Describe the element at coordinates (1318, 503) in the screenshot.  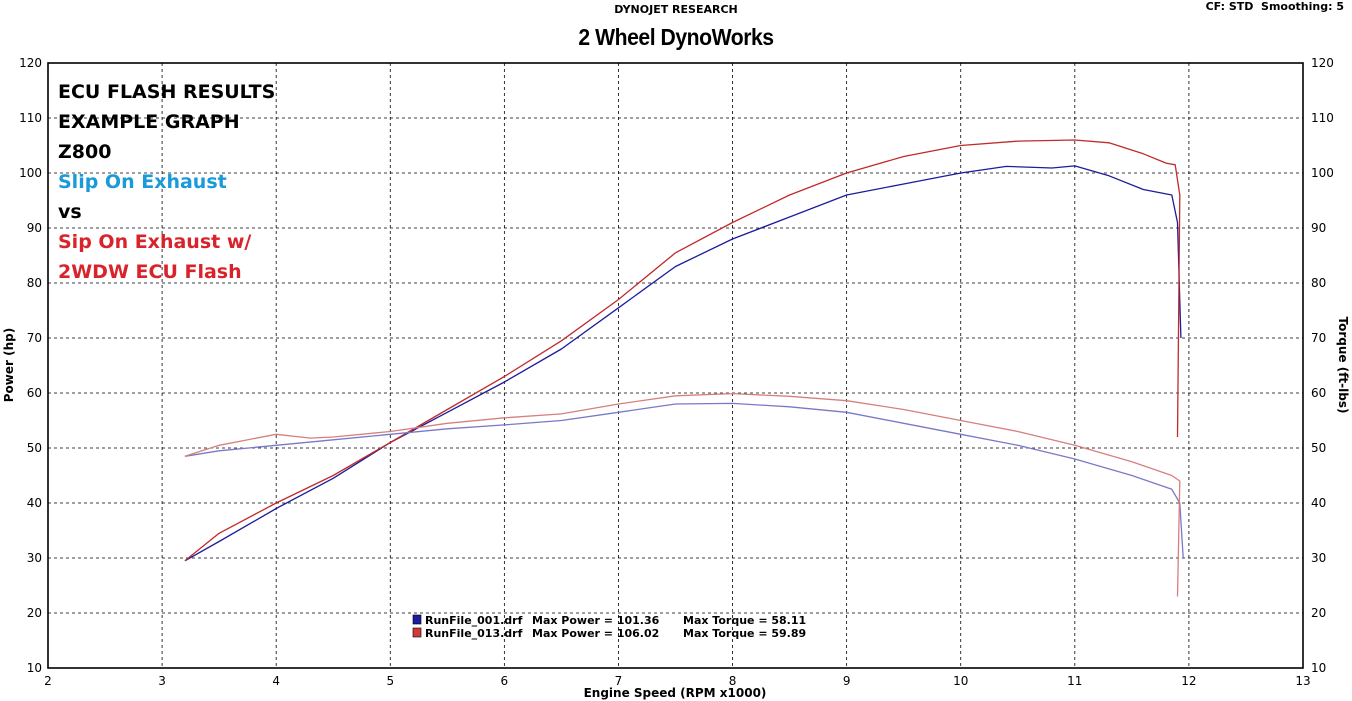
I see `y2-tick-label: 40` at that location.